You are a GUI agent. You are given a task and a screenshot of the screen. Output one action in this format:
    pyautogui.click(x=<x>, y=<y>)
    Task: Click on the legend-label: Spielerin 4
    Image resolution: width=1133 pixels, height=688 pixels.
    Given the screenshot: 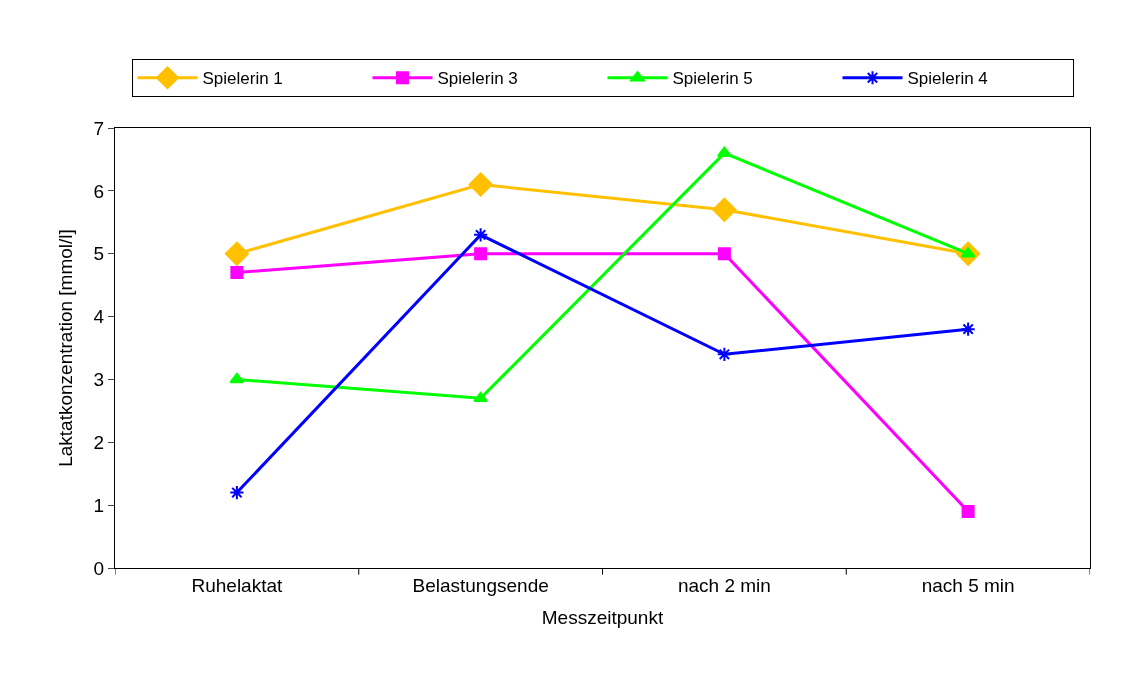 What is the action you would take?
    pyautogui.click(x=947, y=79)
    